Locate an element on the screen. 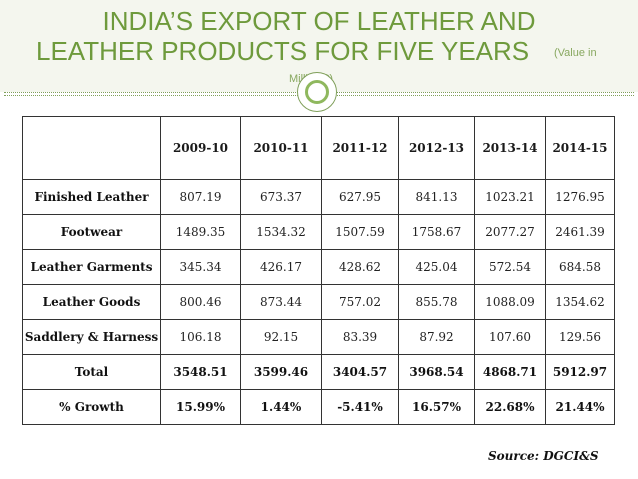  table-cell: -5.41% is located at coordinates (360, 407).